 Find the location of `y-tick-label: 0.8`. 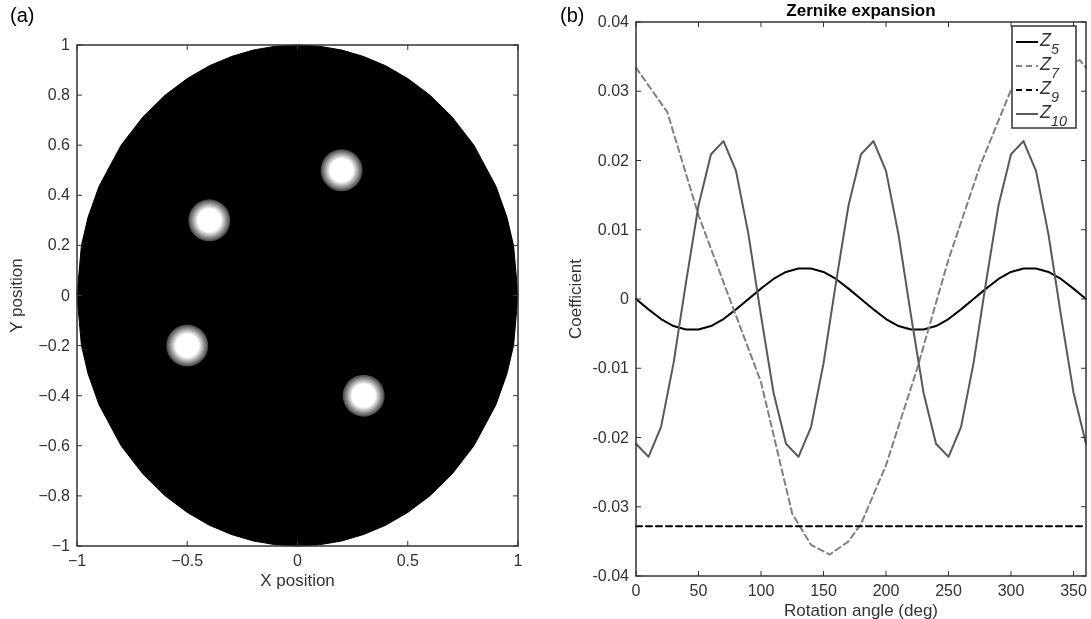

y-tick-label: 0.8 is located at coordinates (59, 95).